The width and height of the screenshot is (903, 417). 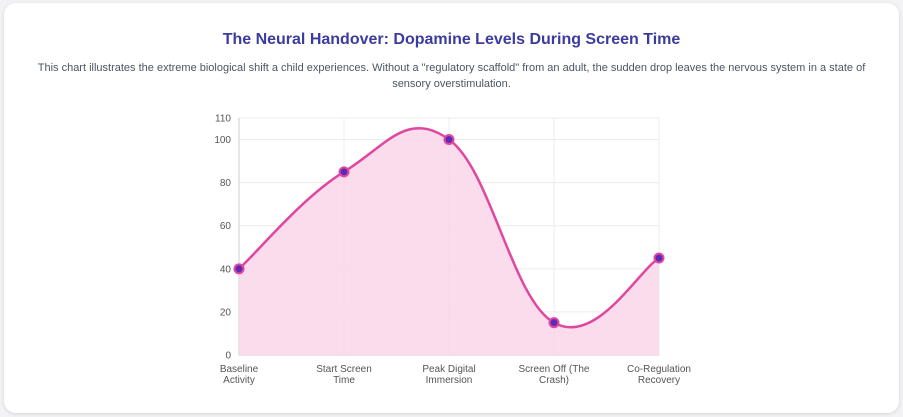 What do you see at coordinates (344, 375) in the screenshot?
I see `x-tick-label: Start Screen Time` at bounding box center [344, 375].